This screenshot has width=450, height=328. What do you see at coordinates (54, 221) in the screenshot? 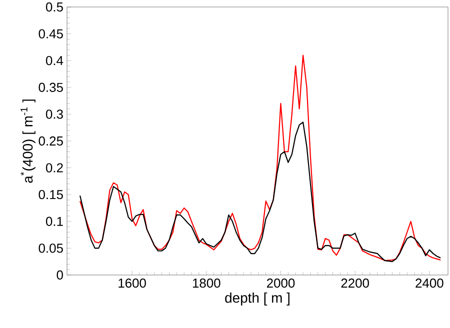
I see `y-tick-label: 0.1` at bounding box center [54, 221].